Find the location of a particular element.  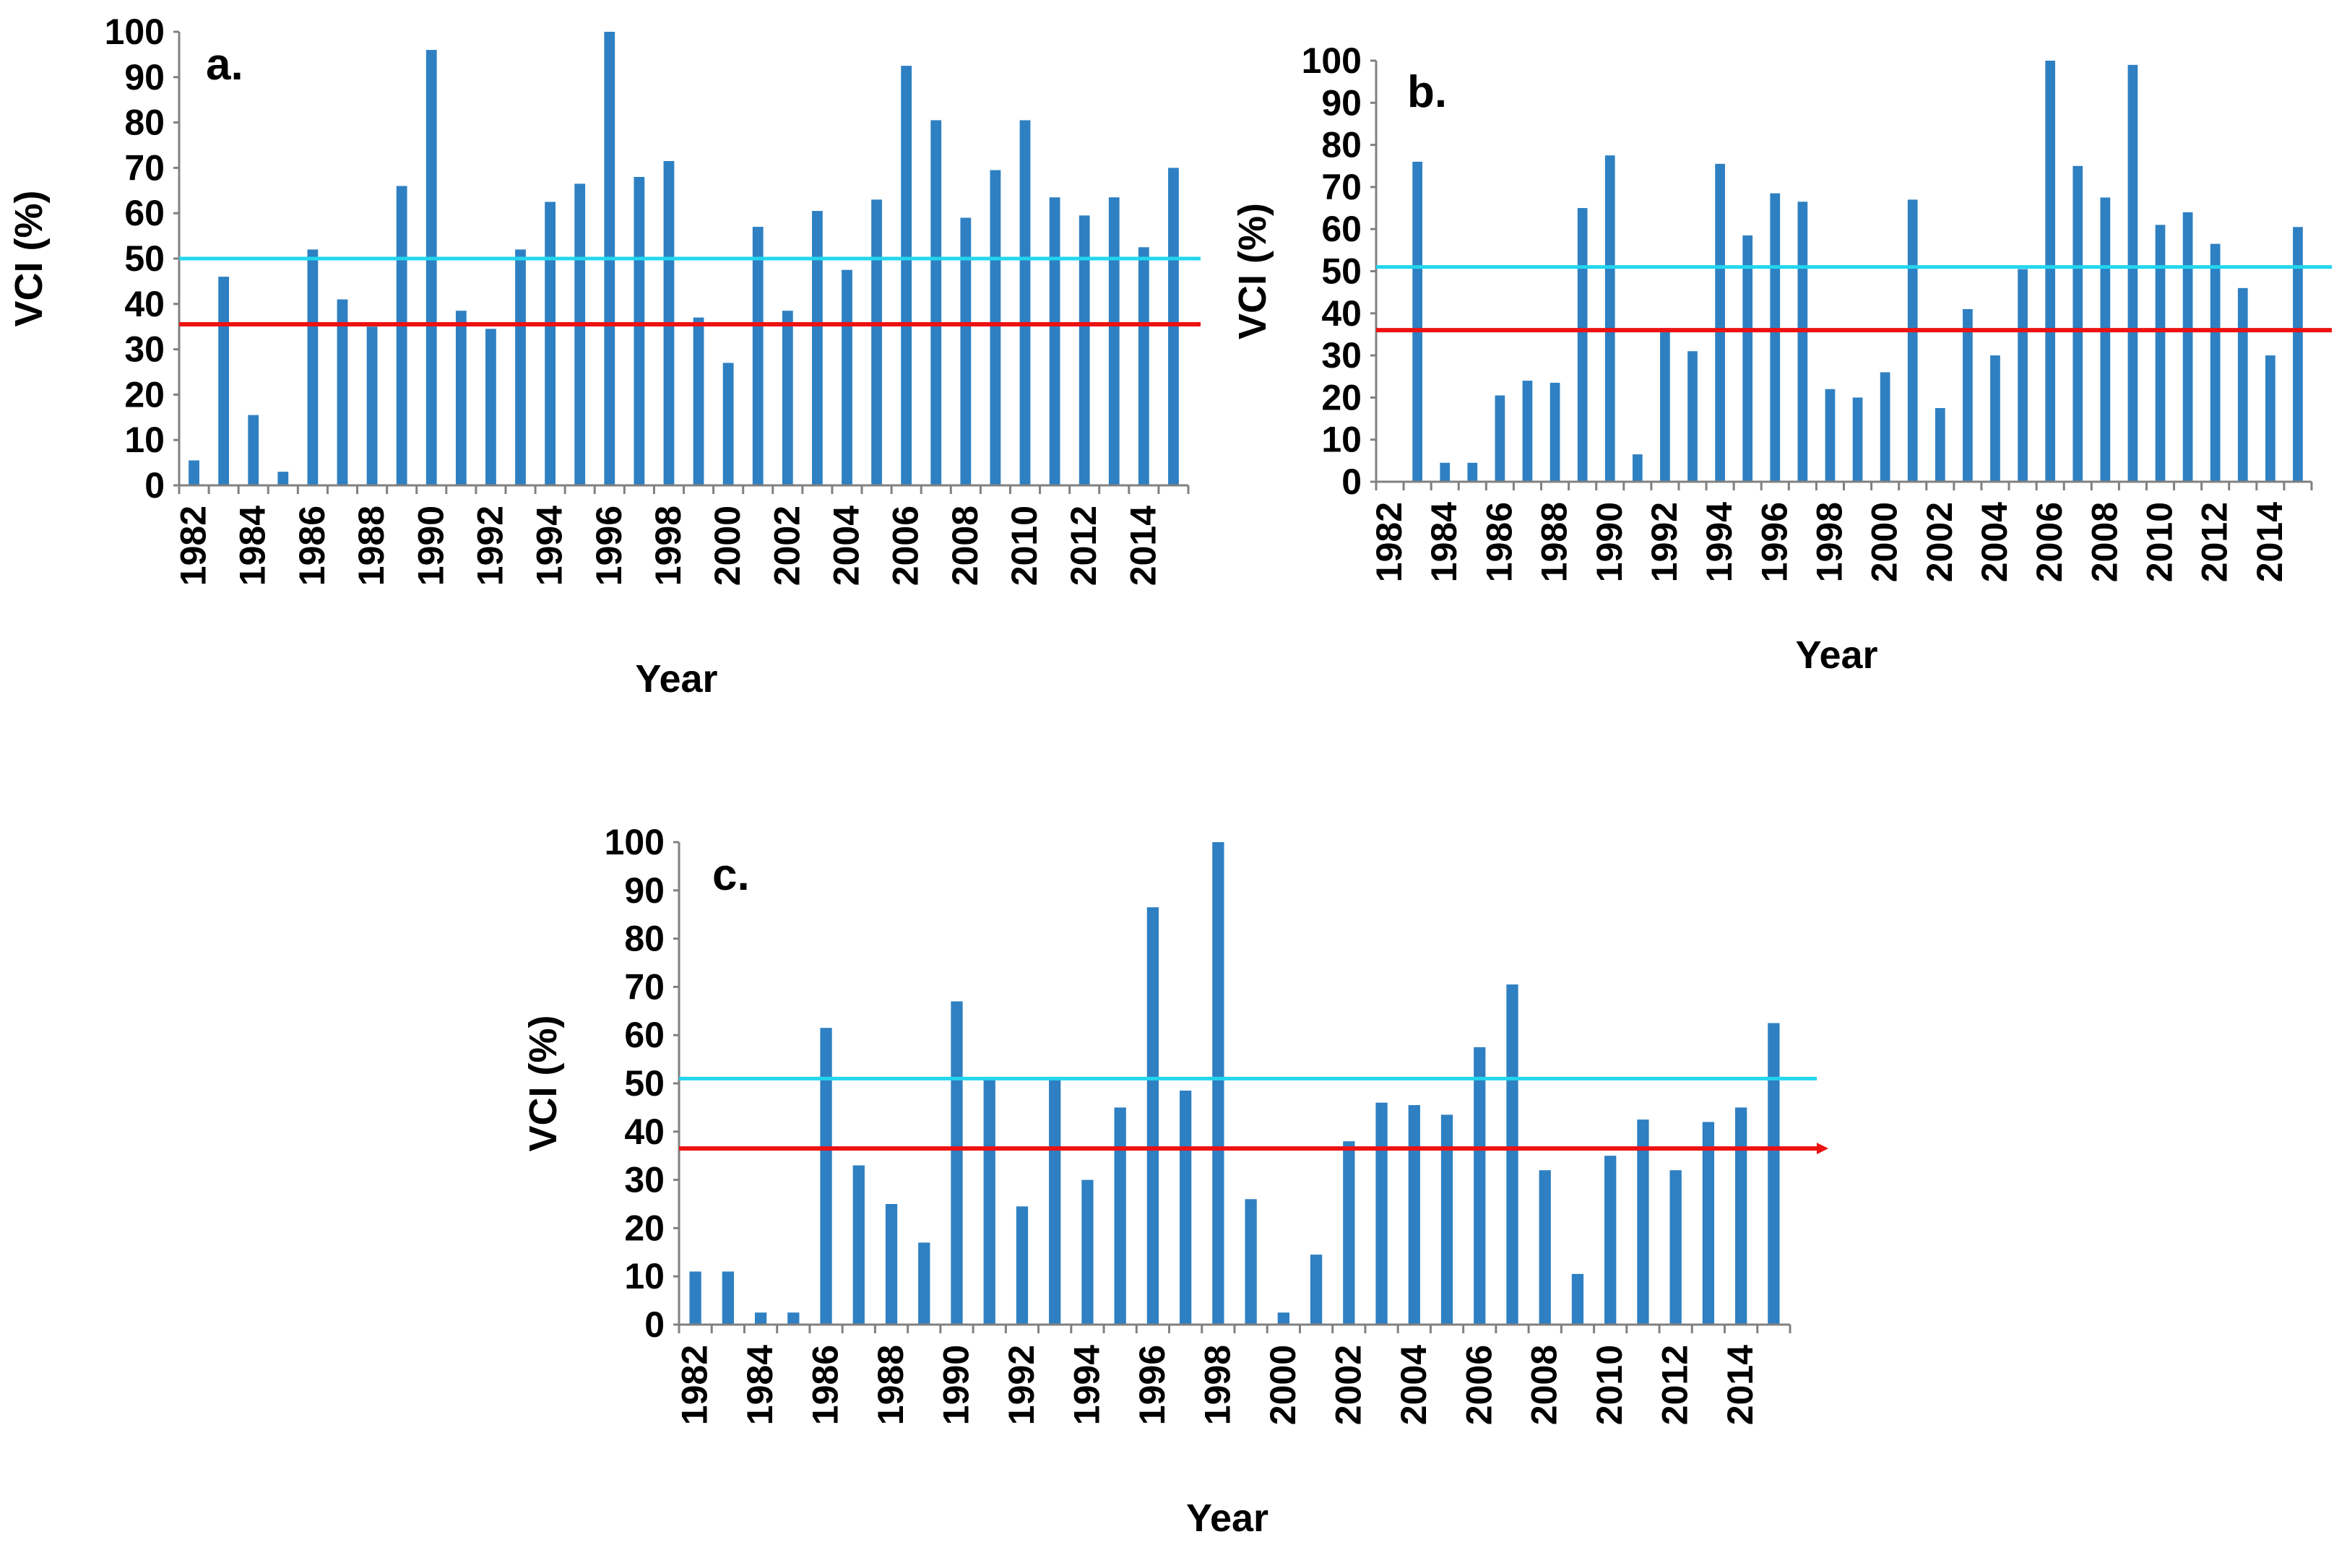

bar-1993 is located at coordinates (520, 367).